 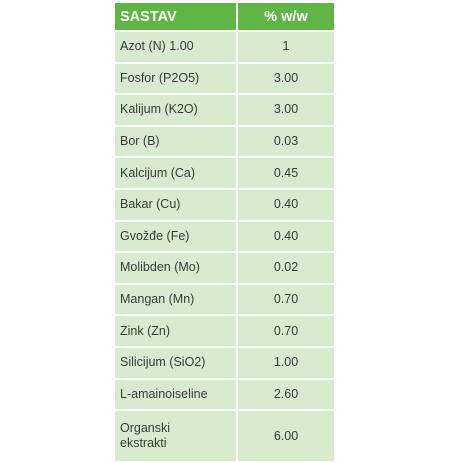 What do you see at coordinates (285, 268) in the screenshot?
I see `component-value: 0.02` at bounding box center [285, 268].